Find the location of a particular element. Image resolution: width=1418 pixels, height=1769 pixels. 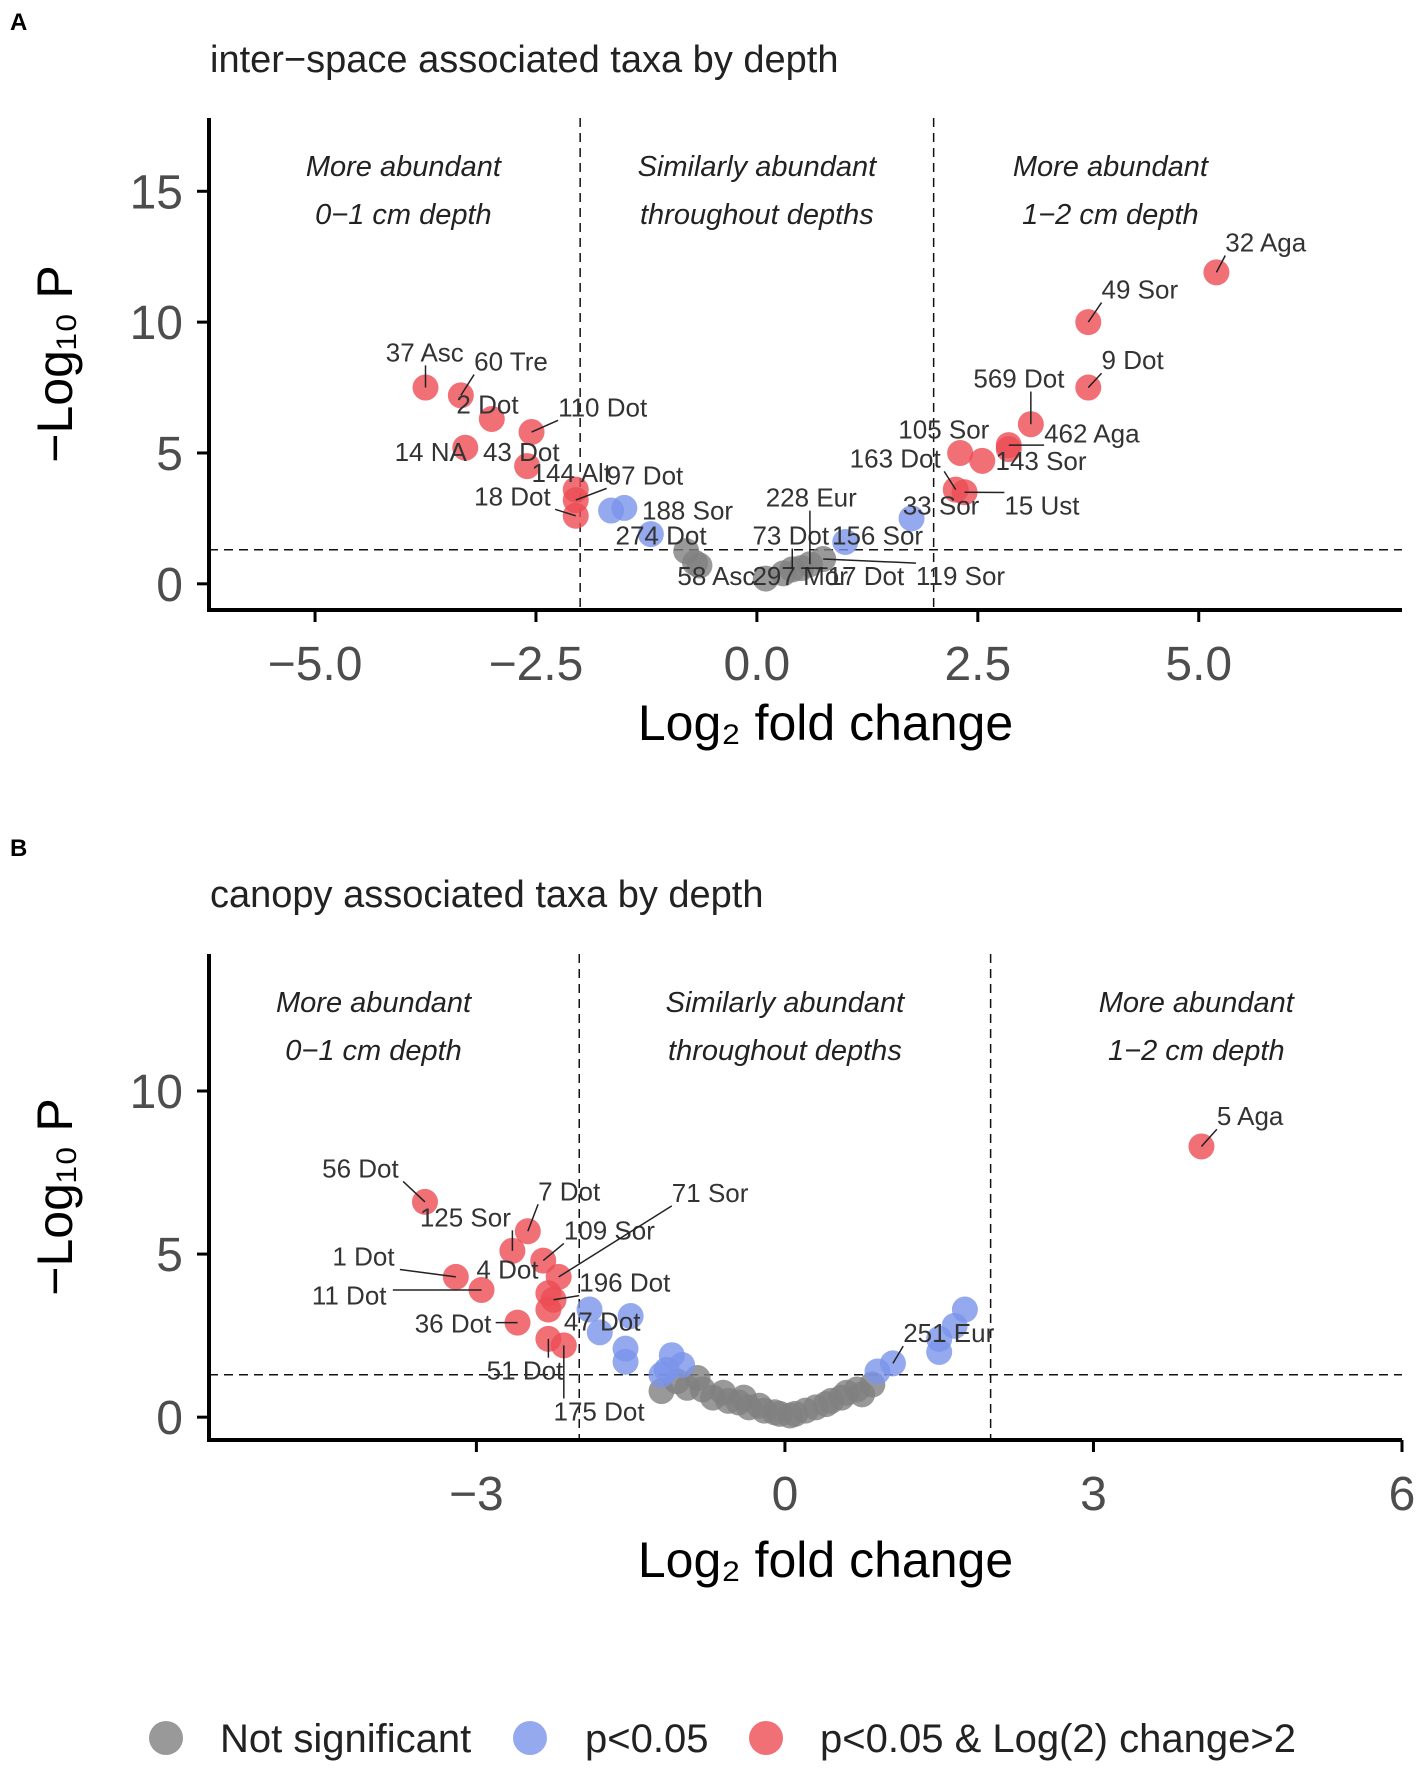

panel-b-point-label-13: 175 Dot is located at coordinates (600, 1411).